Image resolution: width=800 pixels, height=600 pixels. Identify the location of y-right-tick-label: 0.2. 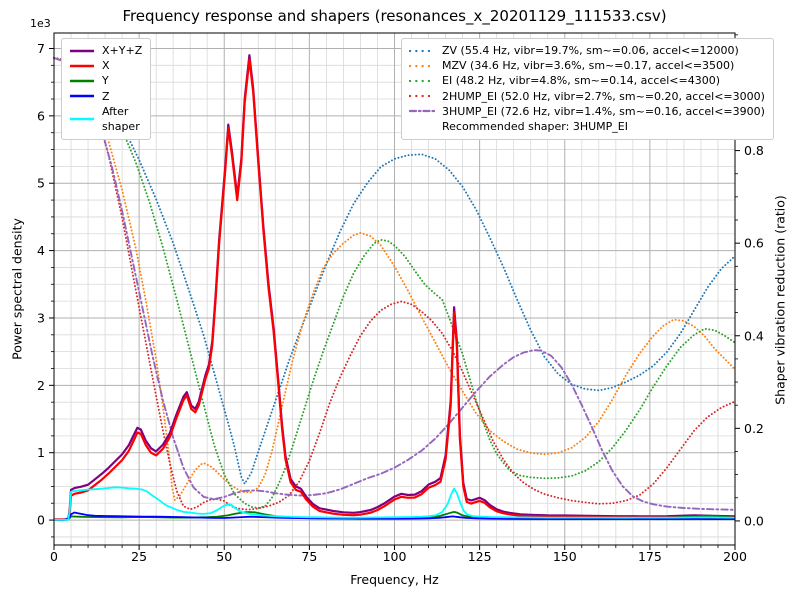
(754, 428).